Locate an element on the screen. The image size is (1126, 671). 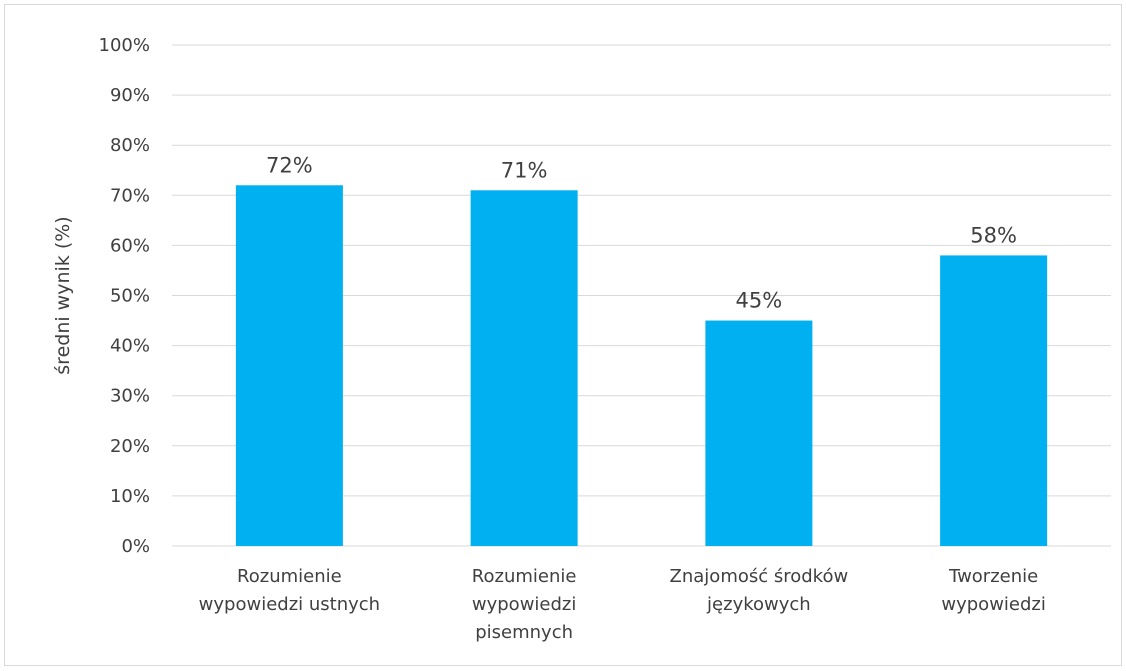
y-tick-label: 60% is located at coordinates (130, 245).